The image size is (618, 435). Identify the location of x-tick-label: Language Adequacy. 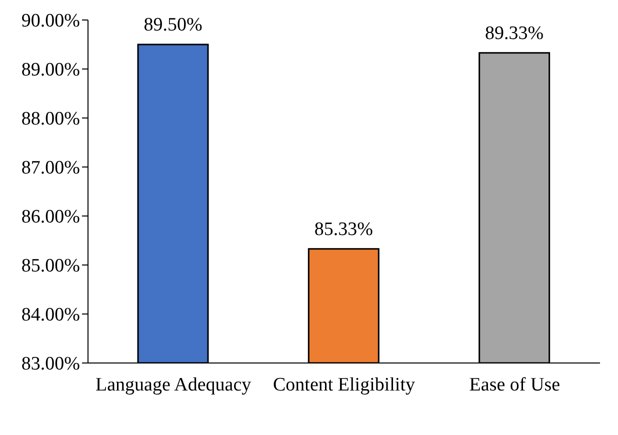
(174, 385).